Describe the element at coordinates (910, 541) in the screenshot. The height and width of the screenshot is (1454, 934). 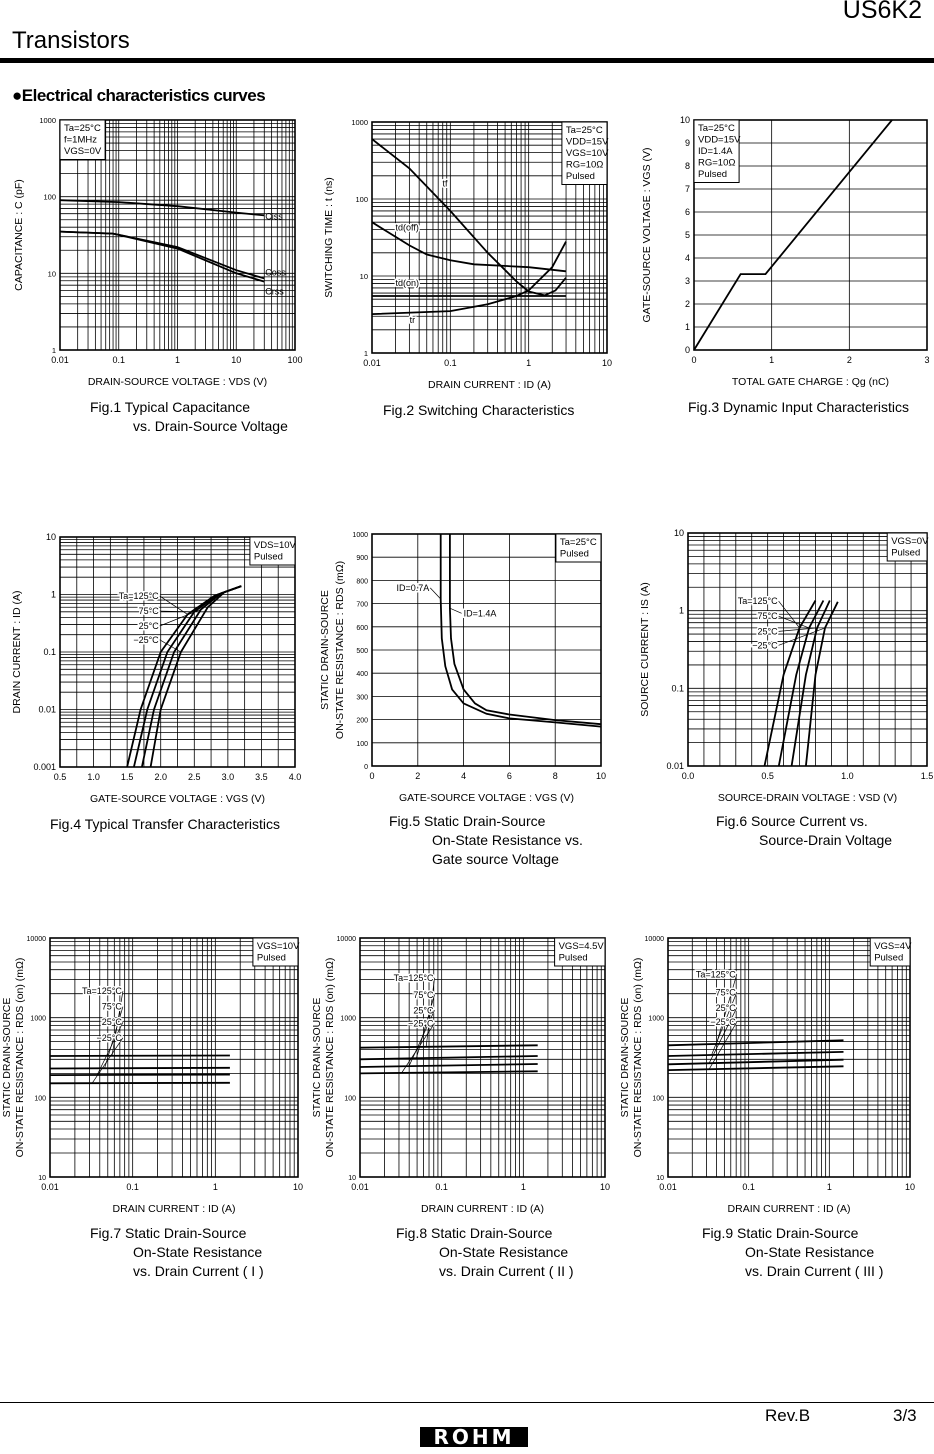
I see `legend-entry: VGS=0V` at that location.